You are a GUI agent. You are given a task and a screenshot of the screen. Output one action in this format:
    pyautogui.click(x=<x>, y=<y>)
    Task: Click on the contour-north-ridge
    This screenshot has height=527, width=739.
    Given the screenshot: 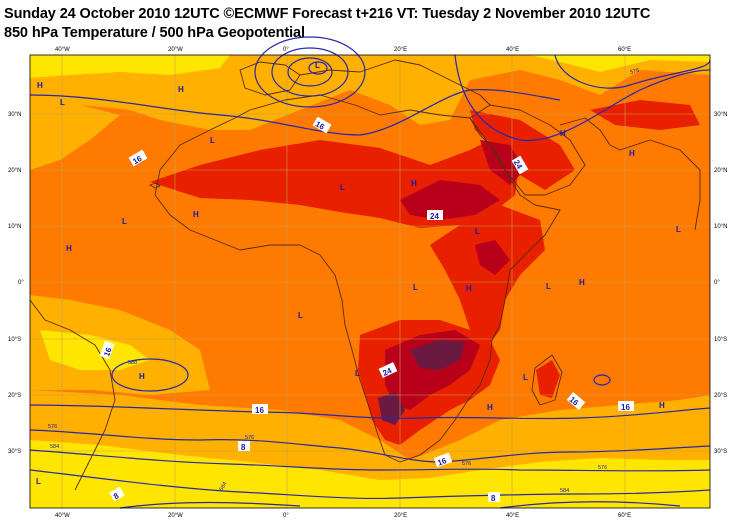 What is the action you would take?
    pyautogui.click(x=582, y=98)
    